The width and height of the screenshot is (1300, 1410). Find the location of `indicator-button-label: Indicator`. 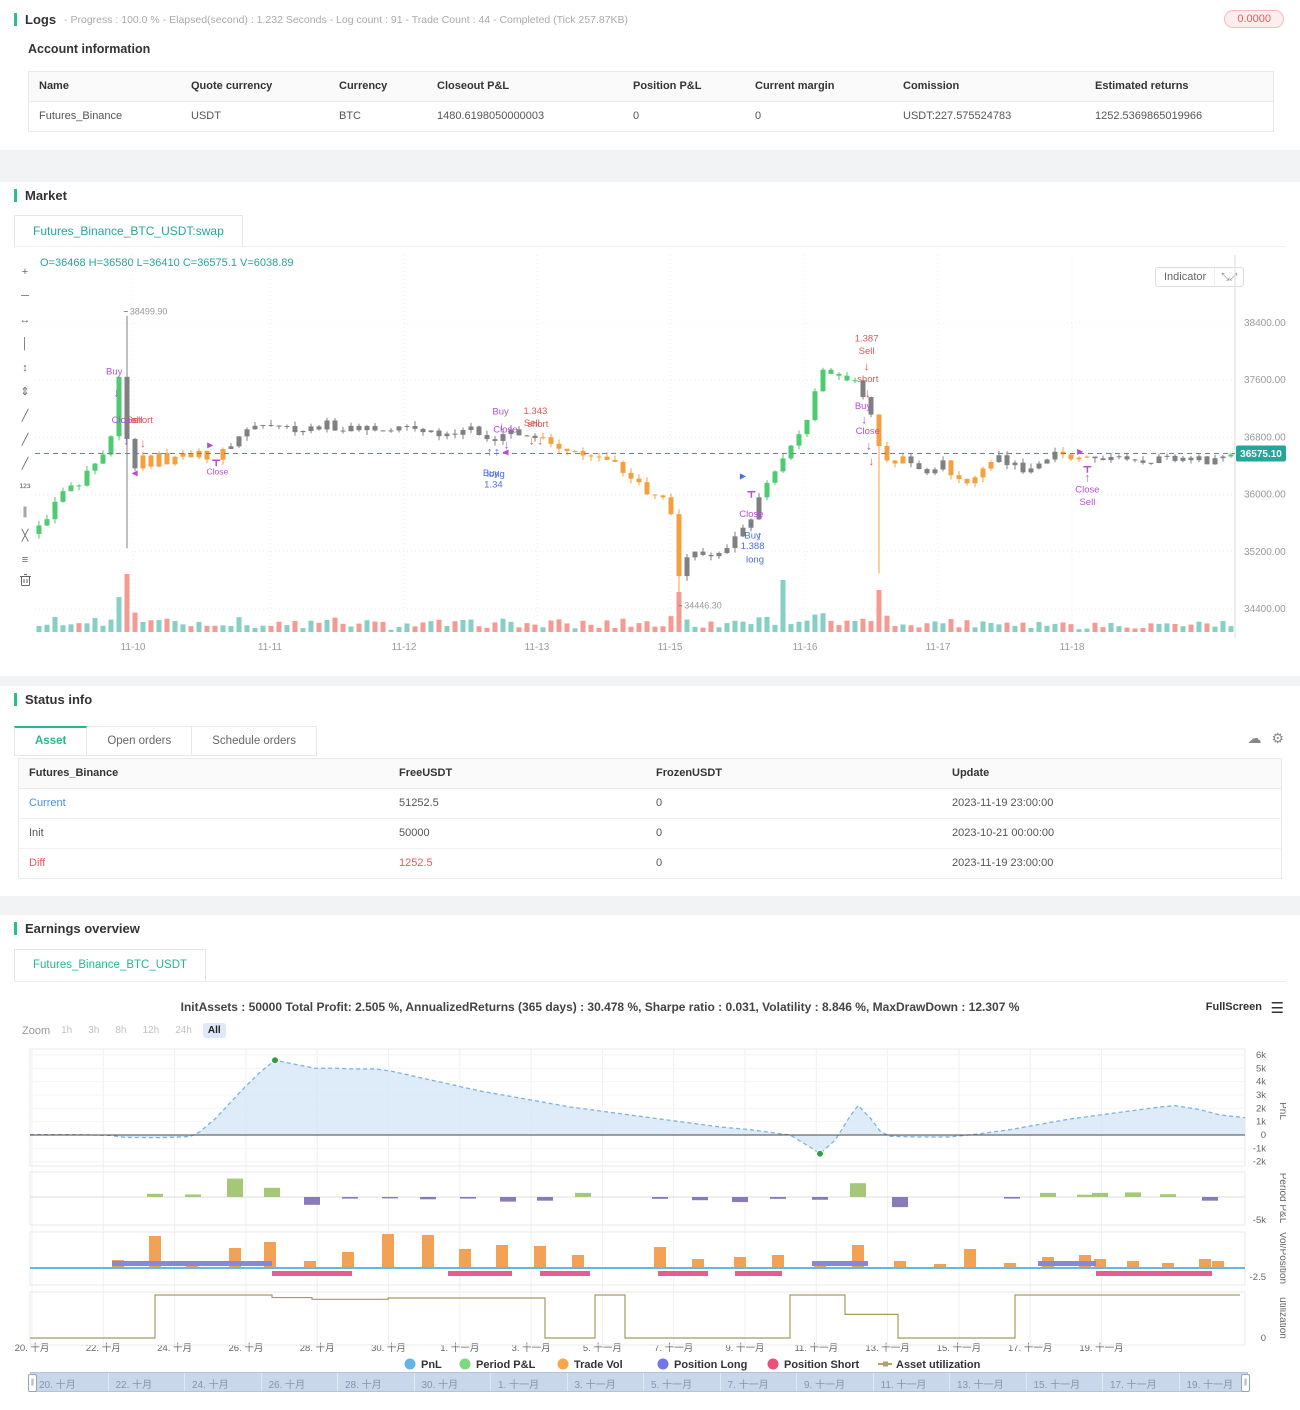

indicator-button-label: Indicator is located at coordinates (1186, 277).